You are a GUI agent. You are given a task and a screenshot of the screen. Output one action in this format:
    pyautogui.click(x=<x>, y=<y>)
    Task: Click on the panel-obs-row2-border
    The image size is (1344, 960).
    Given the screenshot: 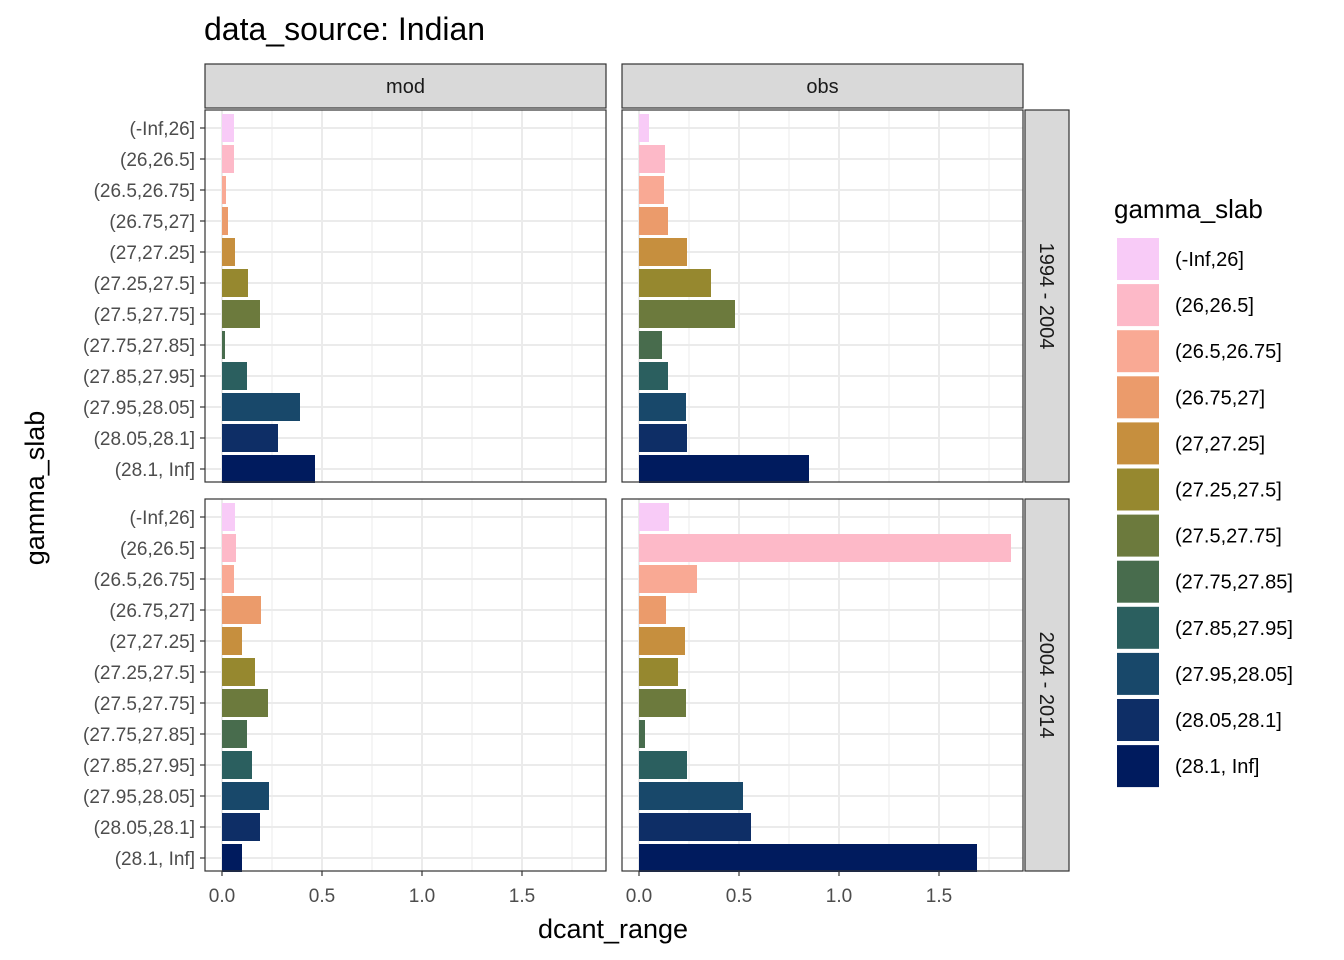 What is the action you would take?
    pyautogui.click(x=822, y=685)
    